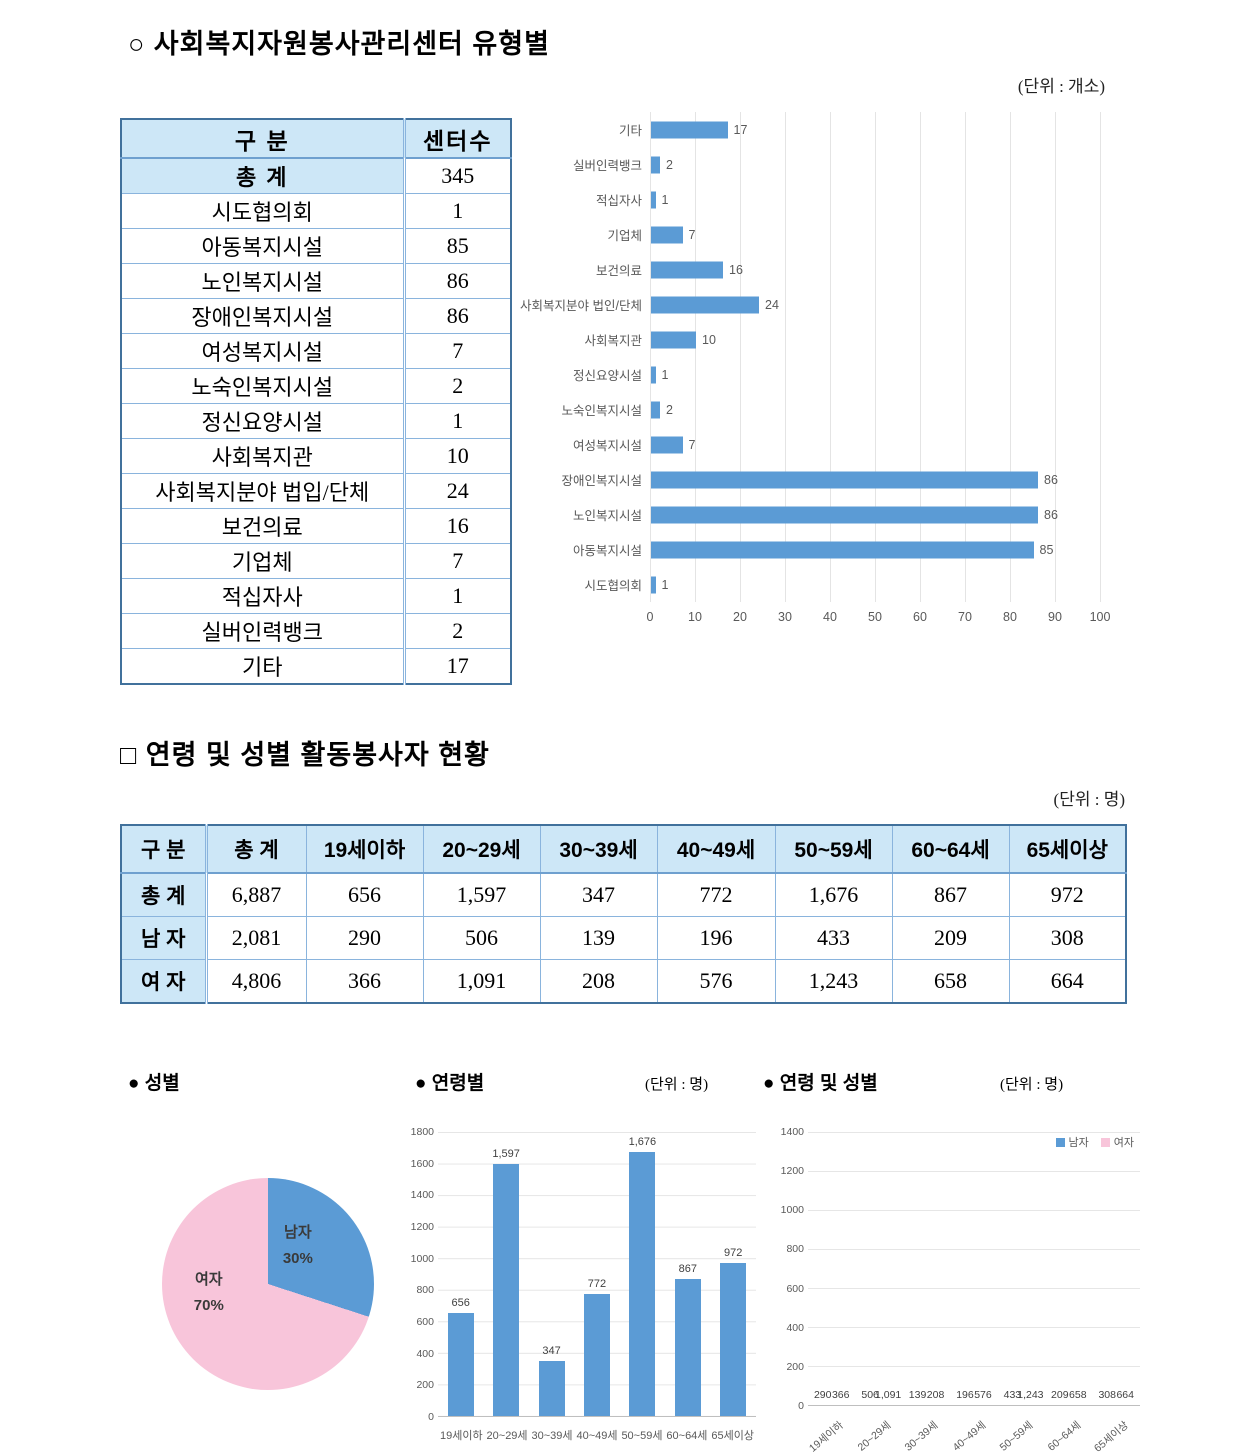  What do you see at coordinates (598, 849) in the screenshot?
I see `column-header: 30~39세` at bounding box center [598, 849].